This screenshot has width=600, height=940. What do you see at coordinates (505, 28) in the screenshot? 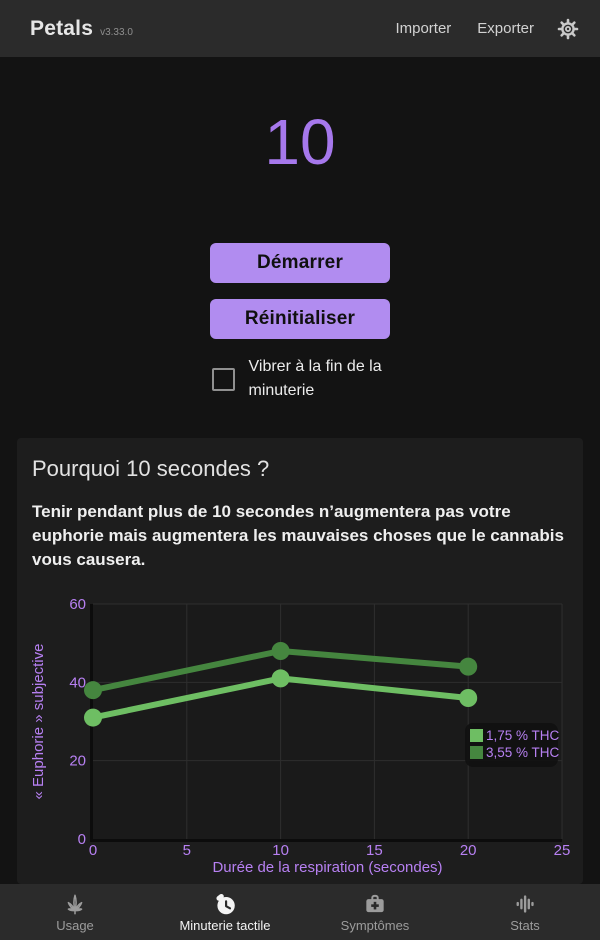
I see `export-button: Exporter` at bounding box center [505, 28].